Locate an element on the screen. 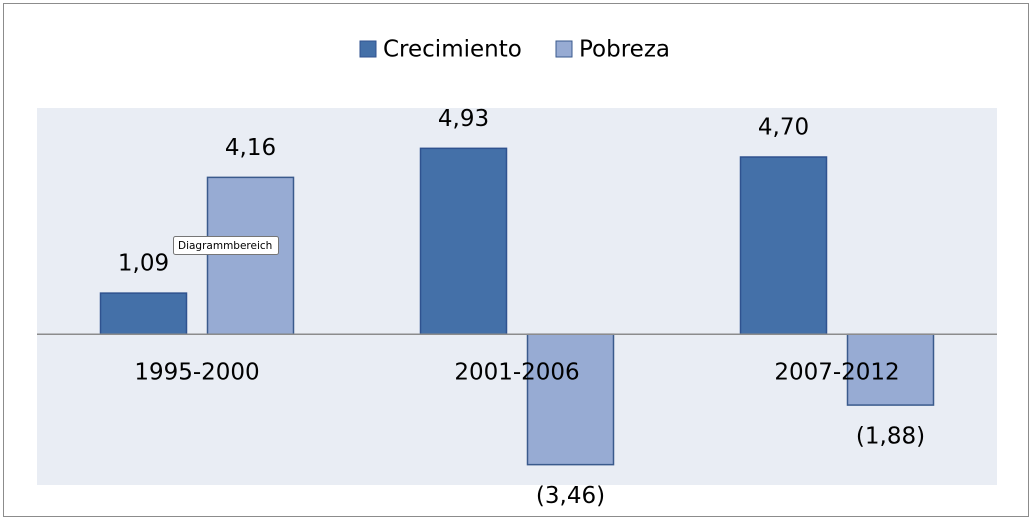 Image resolution: width=1036 pixels, height=523 pixels. x-tick-label: 2007-2012 is located at coordinates (836, 373).